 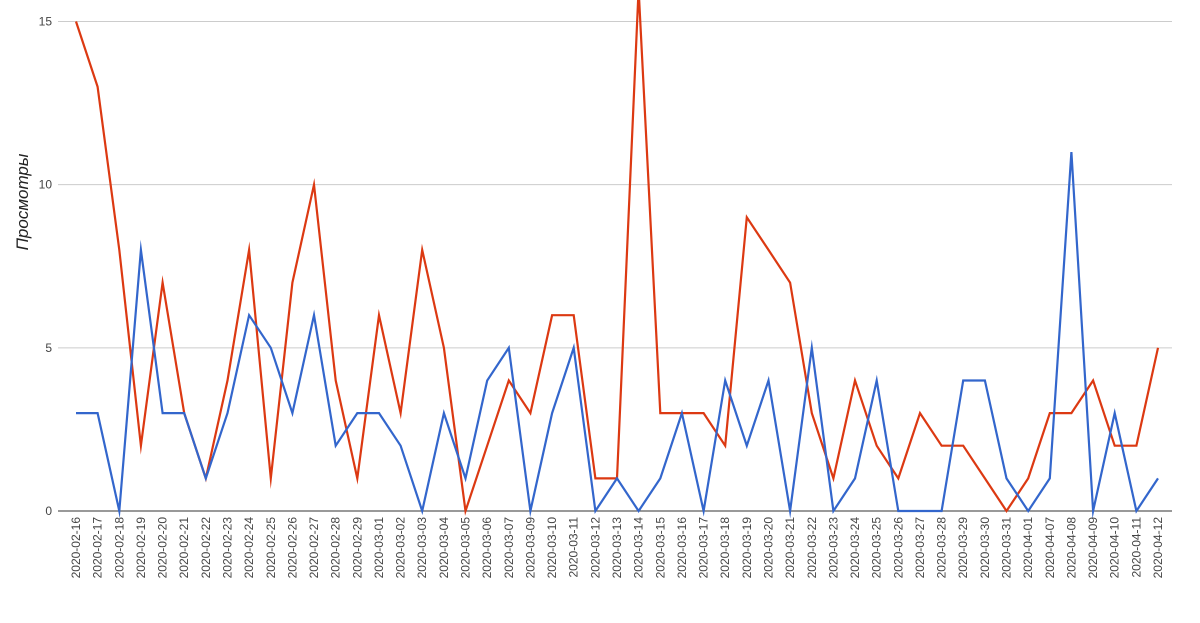 I want to click on x-tick-label: 2020-03-15, so click(x=660, y=548).